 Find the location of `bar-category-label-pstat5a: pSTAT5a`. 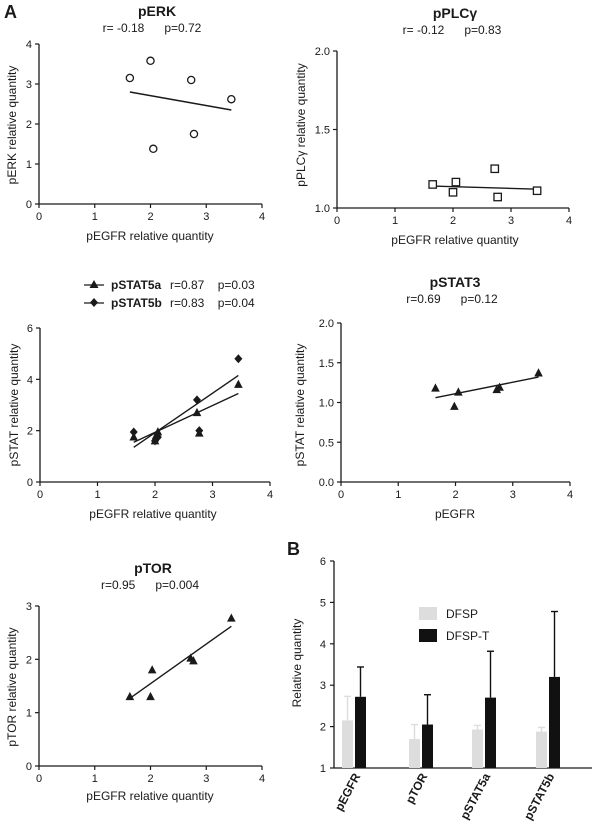

bar-category-label-pstat5a: pSTAT5a is located at coordinates (475, 796).